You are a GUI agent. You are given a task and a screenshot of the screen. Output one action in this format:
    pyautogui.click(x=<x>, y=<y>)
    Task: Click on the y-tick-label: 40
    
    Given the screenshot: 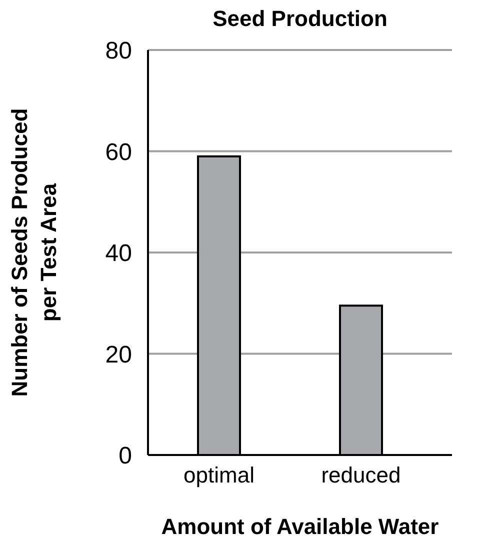 What is the action you would take?
    pyautogui.click(x=118, y=254)
    